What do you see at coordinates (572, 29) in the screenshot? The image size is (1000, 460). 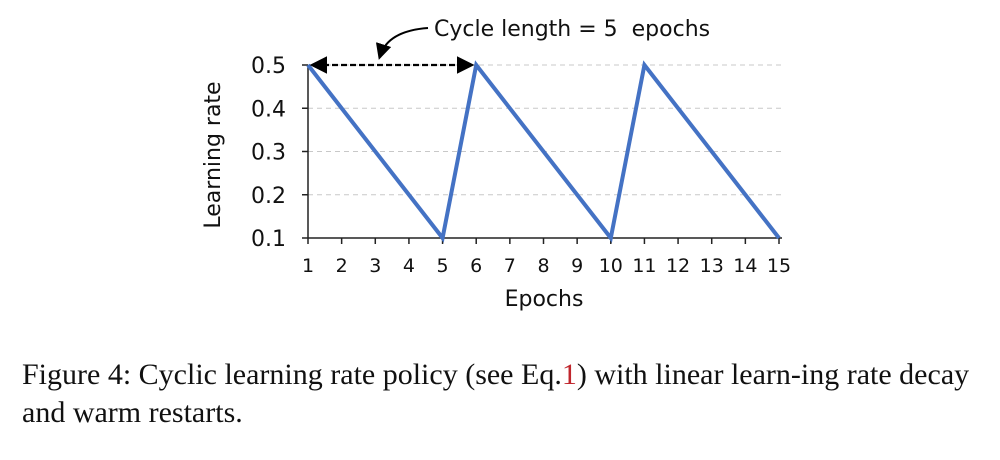 I see `cycle-length-label: Cycle length = 5 epochs` at bounding box center [572, 29].